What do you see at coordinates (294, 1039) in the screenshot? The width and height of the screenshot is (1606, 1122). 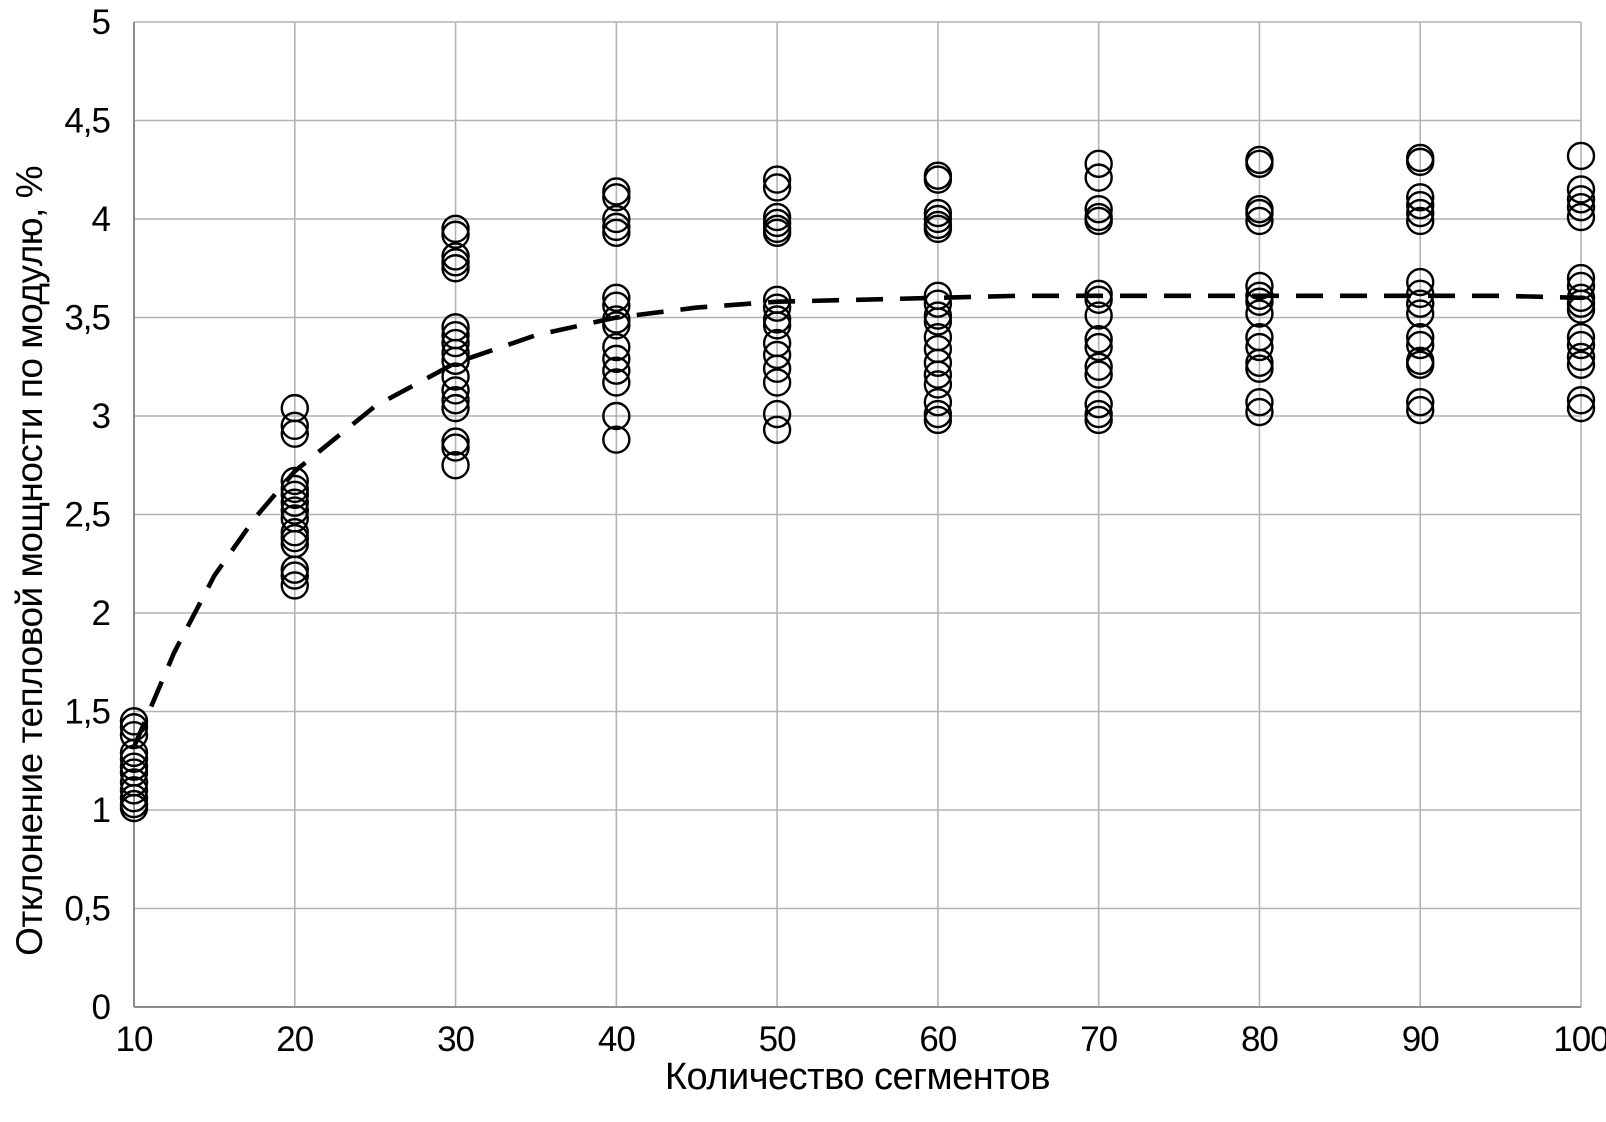 I see `x-tick-label: 20` at bounding box center [294, 1039].